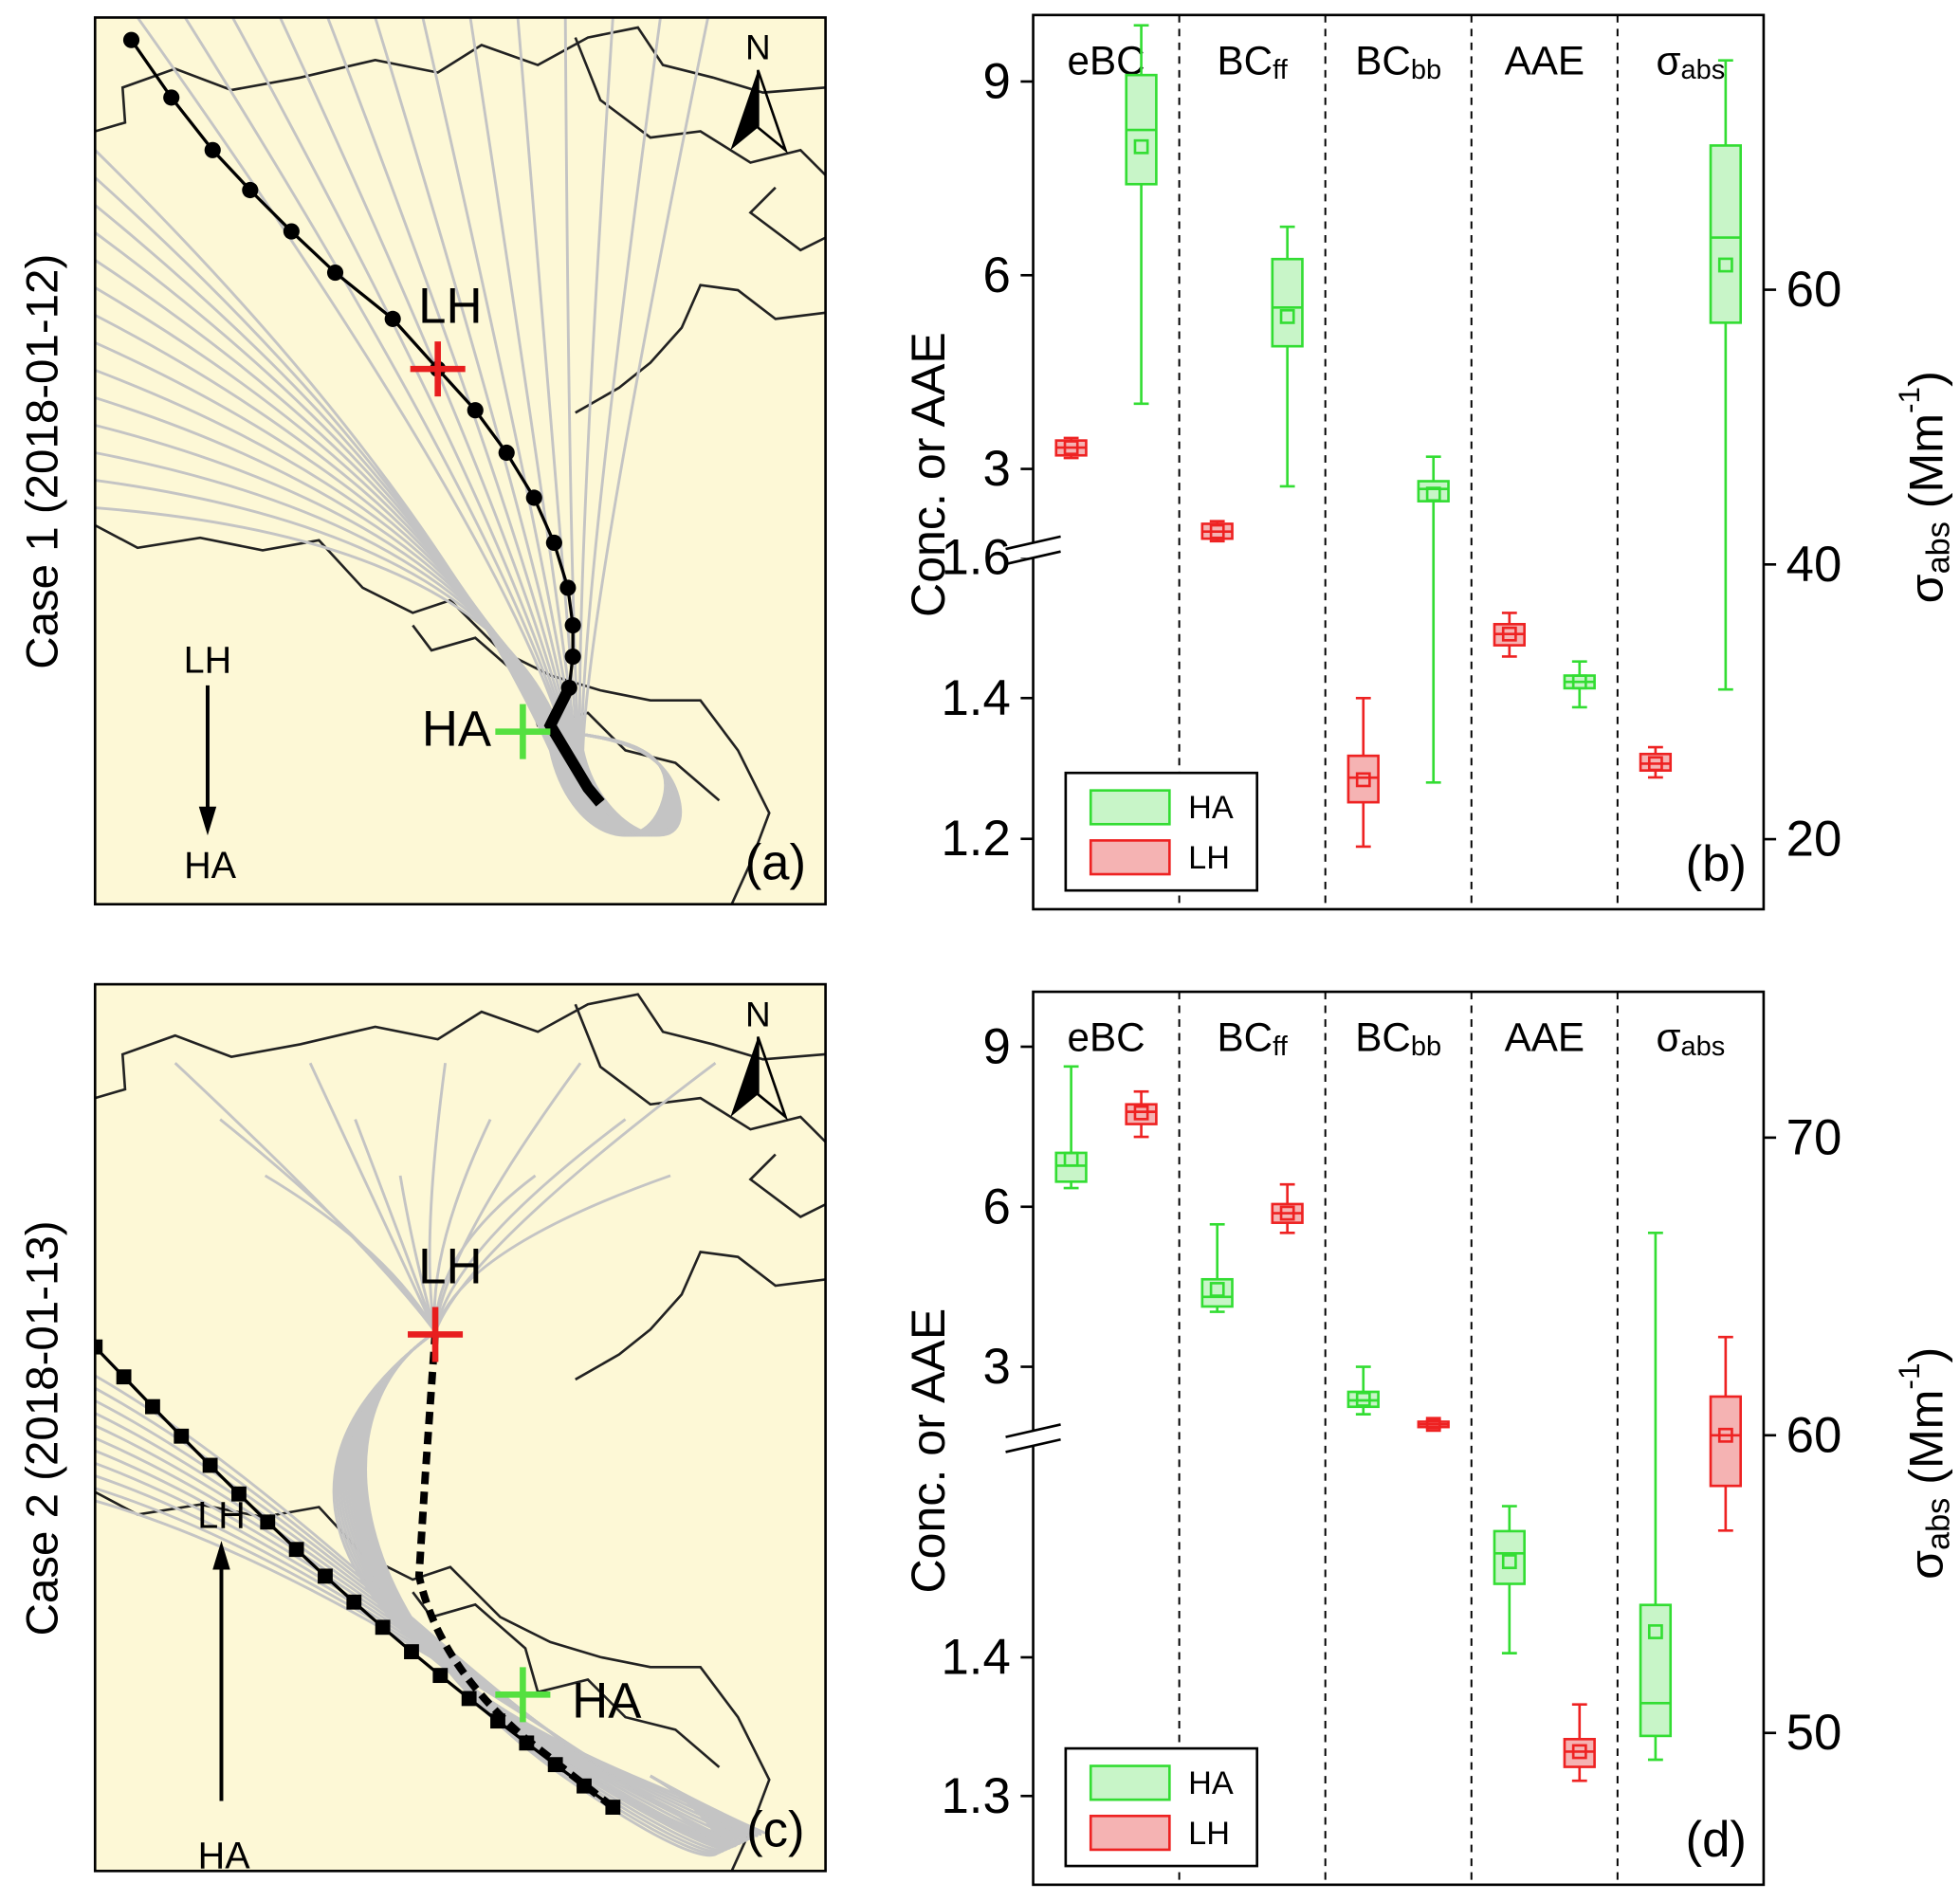 The height and width of the screenshot is (1901, 1960). Describe the element at coordinates (975, 1796) in the screenshot. I see `y-tick-label: 1.3` at that location.